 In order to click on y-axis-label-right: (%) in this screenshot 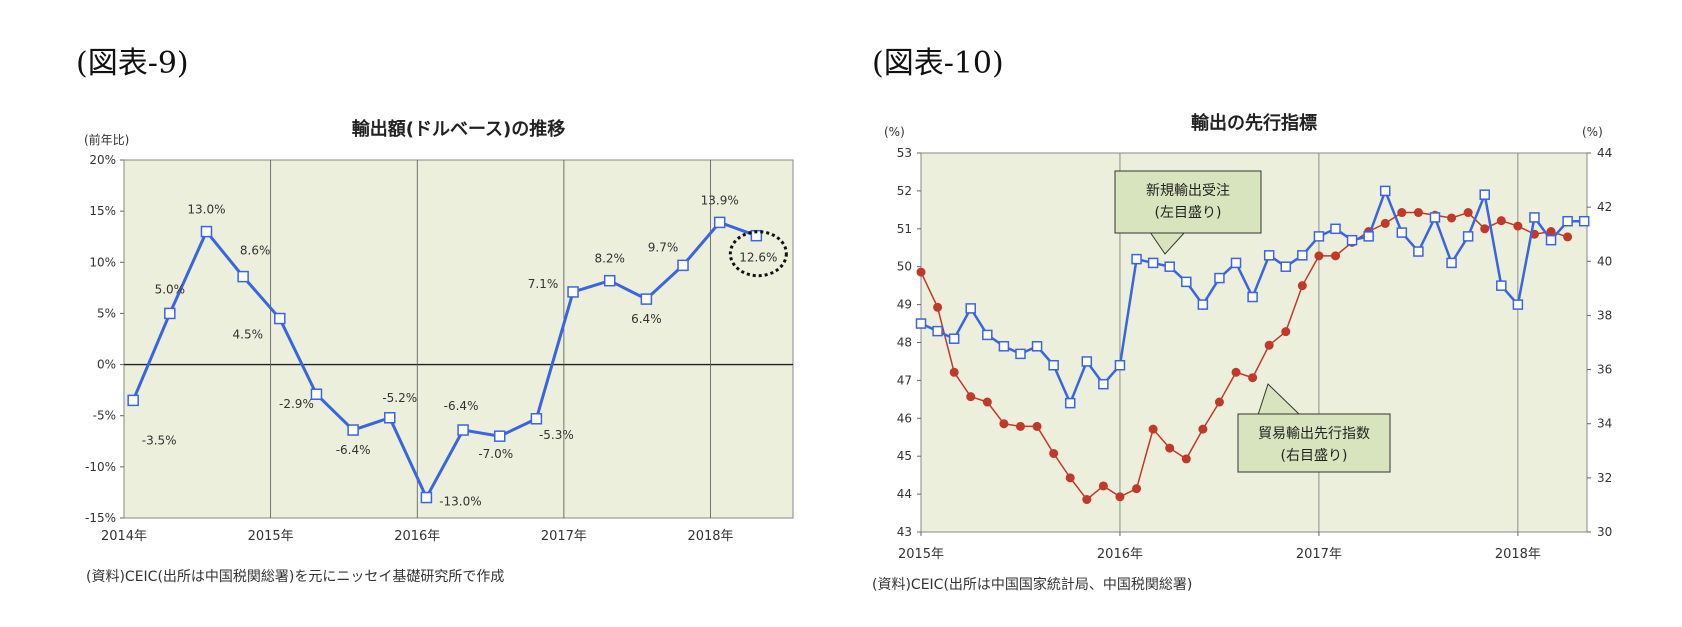, I will do `click(1592, 132)`.